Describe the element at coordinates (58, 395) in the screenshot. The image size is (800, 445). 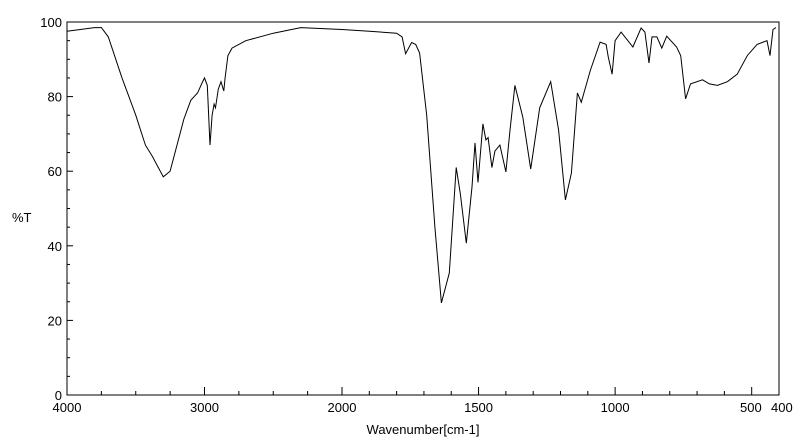
I see `y-tick-label: 0` at that location.